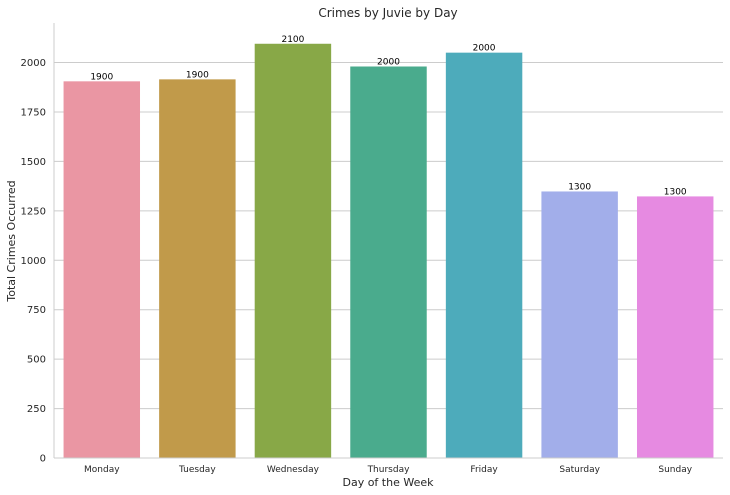  What do you see at coordinates (43, 459) in the screenshot?
I see `y-tick-label: 0` at bounding box center [43, 459].